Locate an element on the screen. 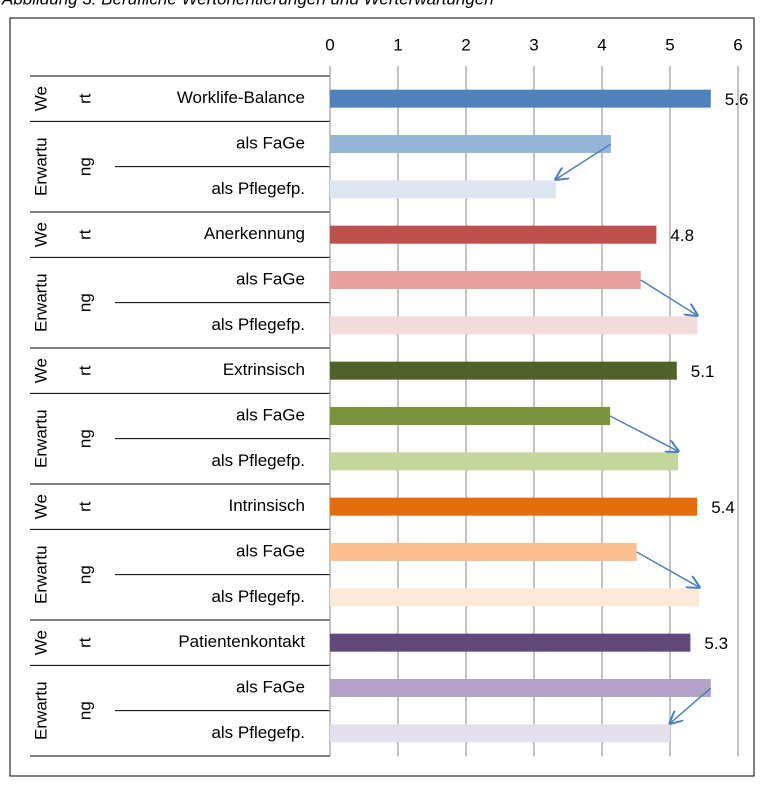 This screenshot has width=765, height=785. y-tick-label: Worklife-Balance is located at coordinates (241, 97).